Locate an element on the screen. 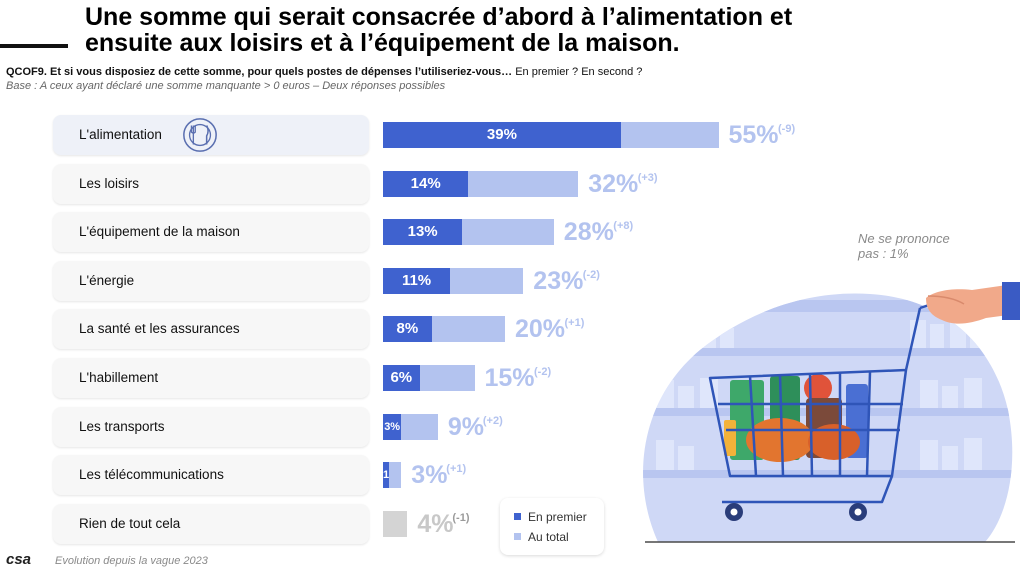 Image resolution: width=1024 pixels, height=575 pixels. plate-cutlery-icon is located at coordinates (200, 135).